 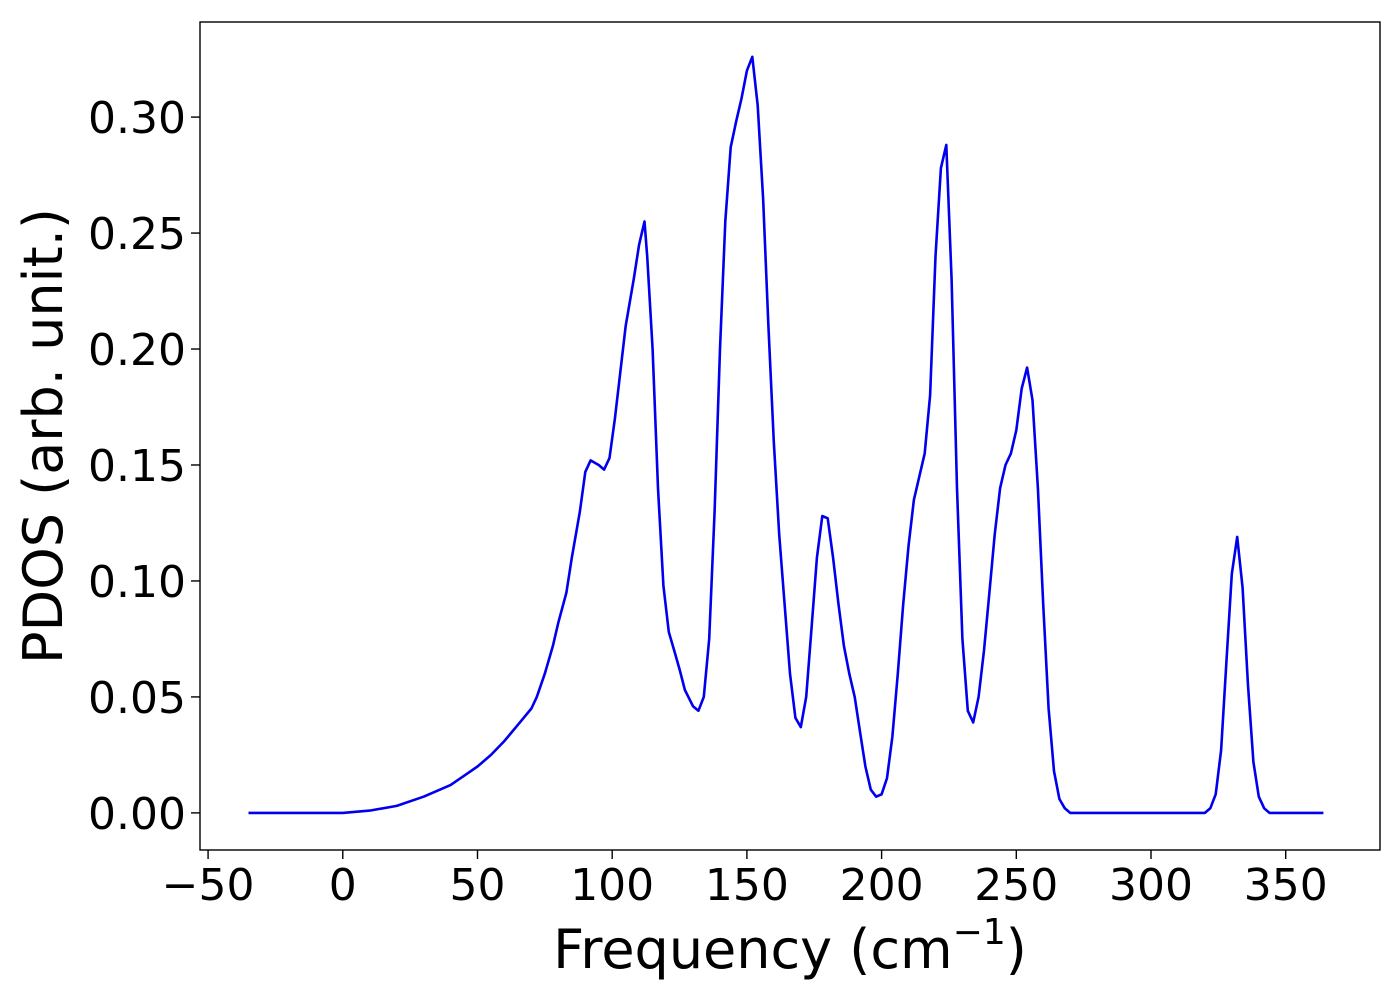 What do you see at coordinates (137, 466) in the screenshot?
I see `y-tick-label: 0.15` at bounding box center [137, 466].